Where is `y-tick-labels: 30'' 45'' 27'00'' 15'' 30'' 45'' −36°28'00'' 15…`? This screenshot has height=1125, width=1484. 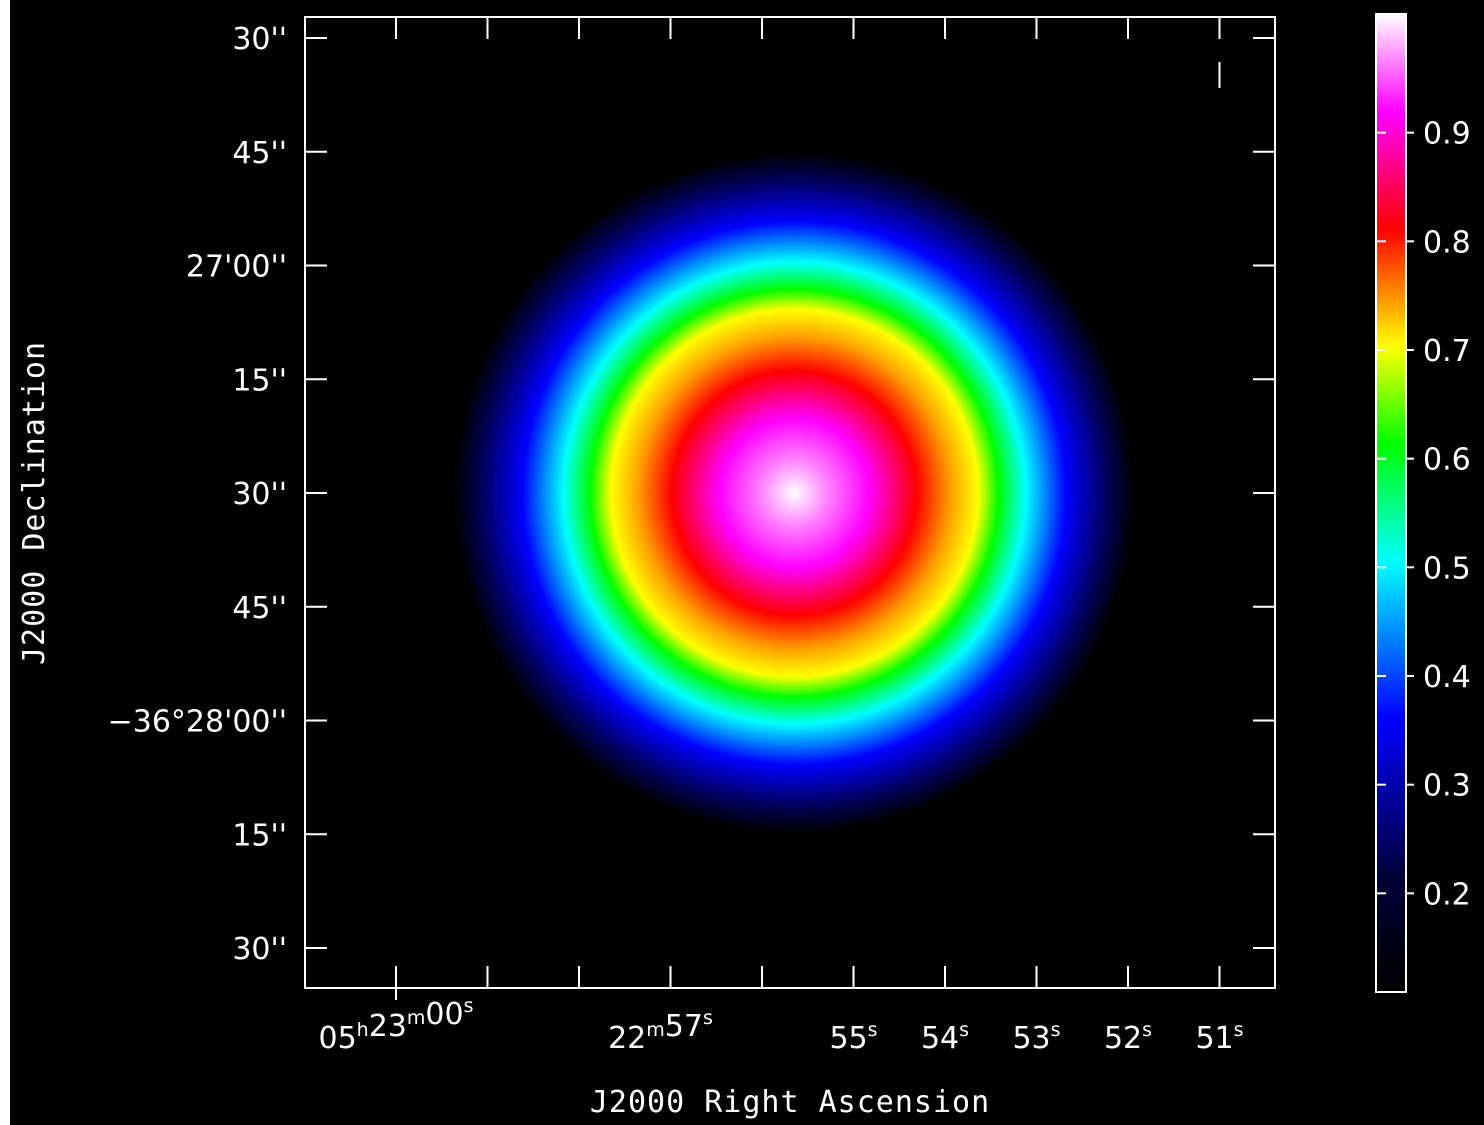
y-tick-labels: 30'' 45'' 27'00'' 15'' 30'' 45'' −36°28'00'' 15… is located at coordinates (197, 494).